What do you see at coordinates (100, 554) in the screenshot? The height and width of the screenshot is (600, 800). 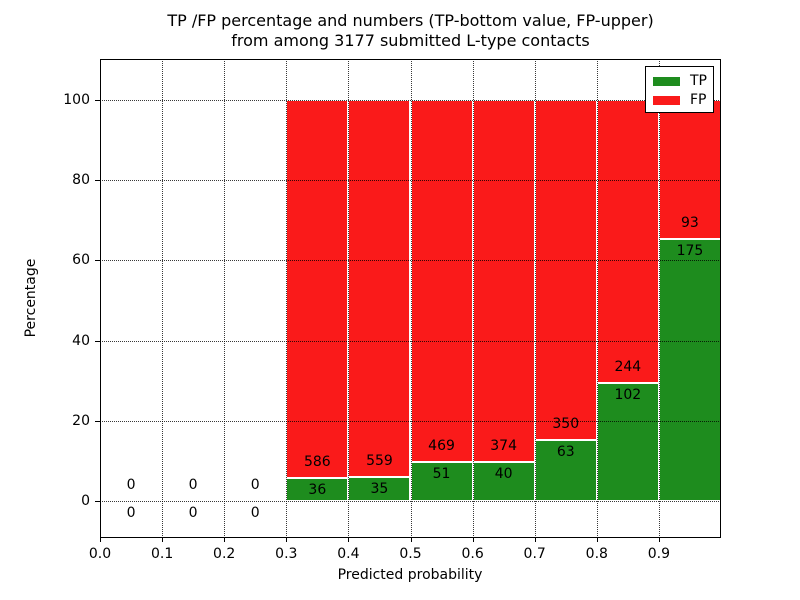 I see `x-tick-label: 0.0` at bounding box center [100, 554].